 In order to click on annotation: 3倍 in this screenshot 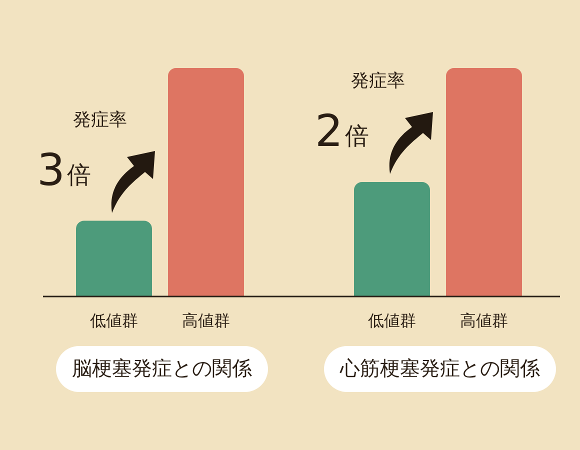, I will do `click(64, 170)`.